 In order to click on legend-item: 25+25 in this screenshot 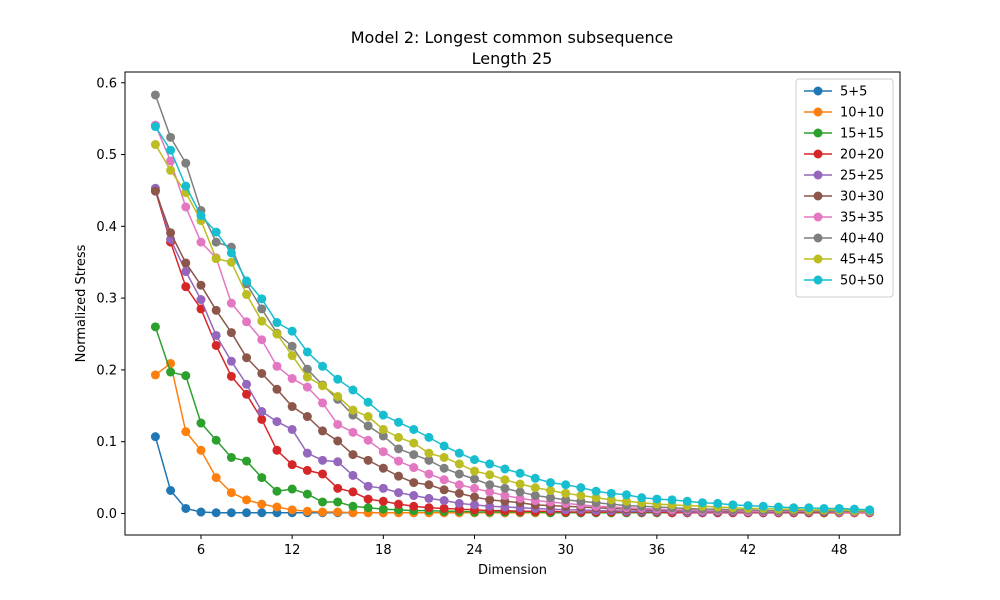, I will do `click(844, 176)`.